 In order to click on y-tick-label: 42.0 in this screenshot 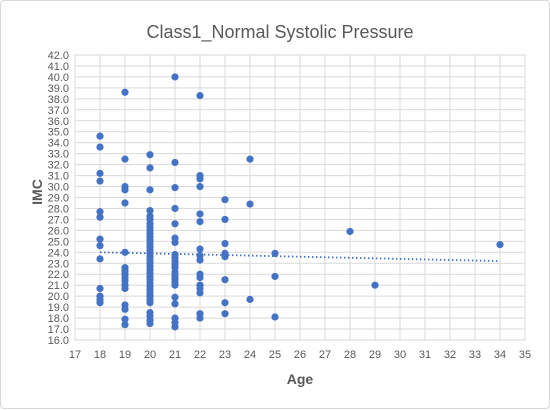, I will do `click(58, 56)`.